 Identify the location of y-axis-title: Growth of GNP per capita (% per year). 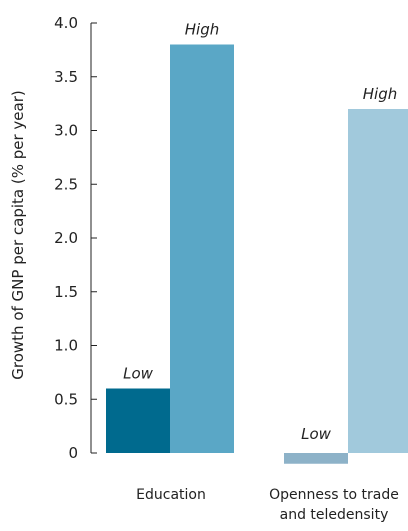
(18, 234).